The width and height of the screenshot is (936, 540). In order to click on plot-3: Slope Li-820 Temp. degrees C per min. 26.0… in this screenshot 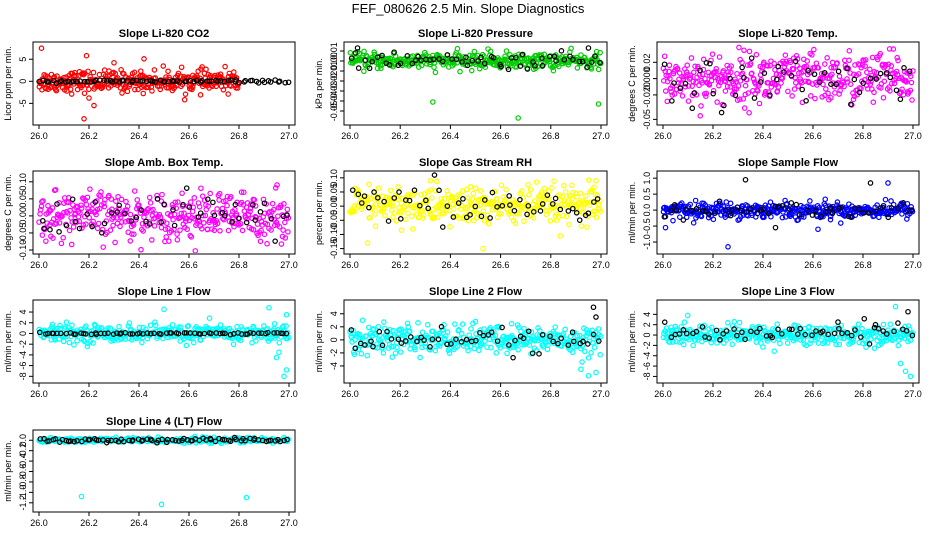, I will do `click(774, 84)`.